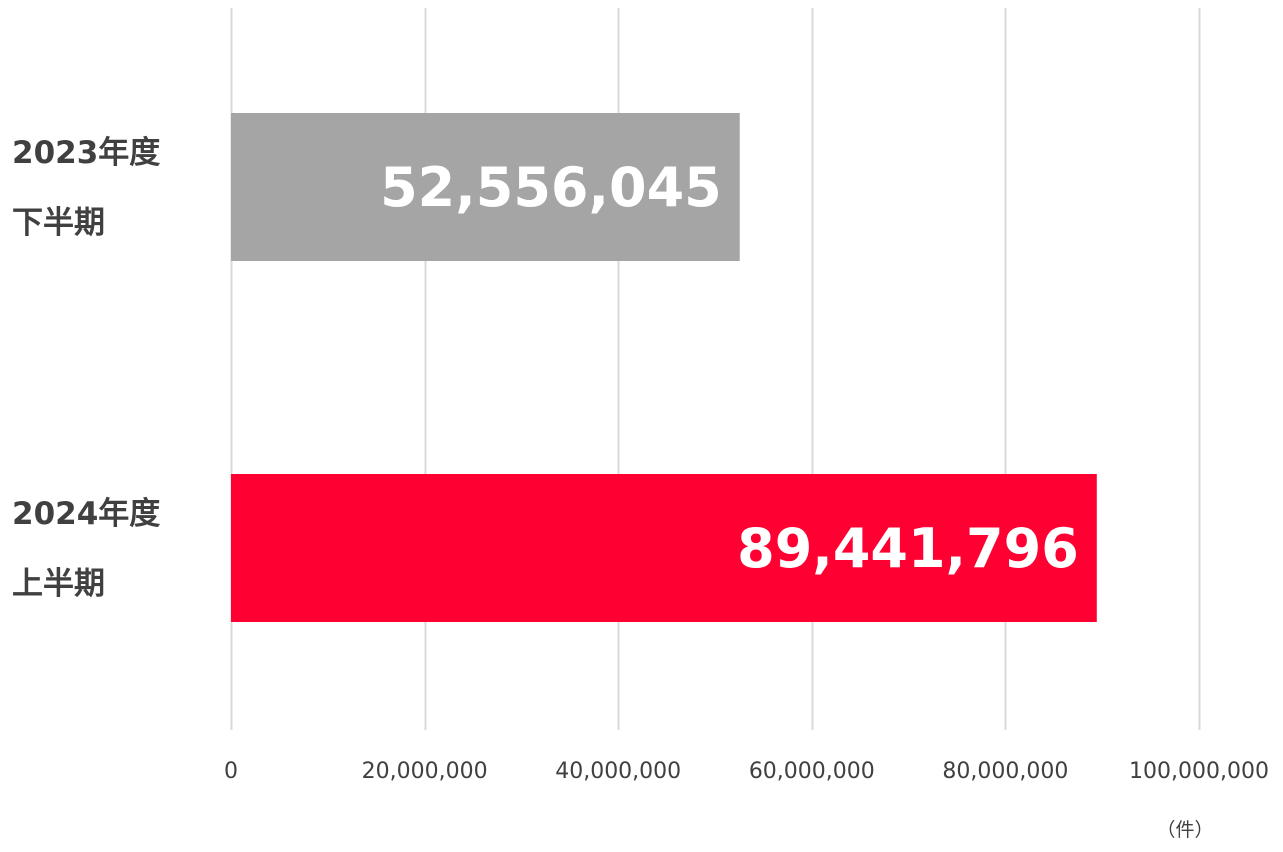 The width and height of the screenshot is (1283, 852). Describe the element at coordinates (1005, 771) in the screenshot. I see `x-tick-label-4: 80,000,000` at that location.